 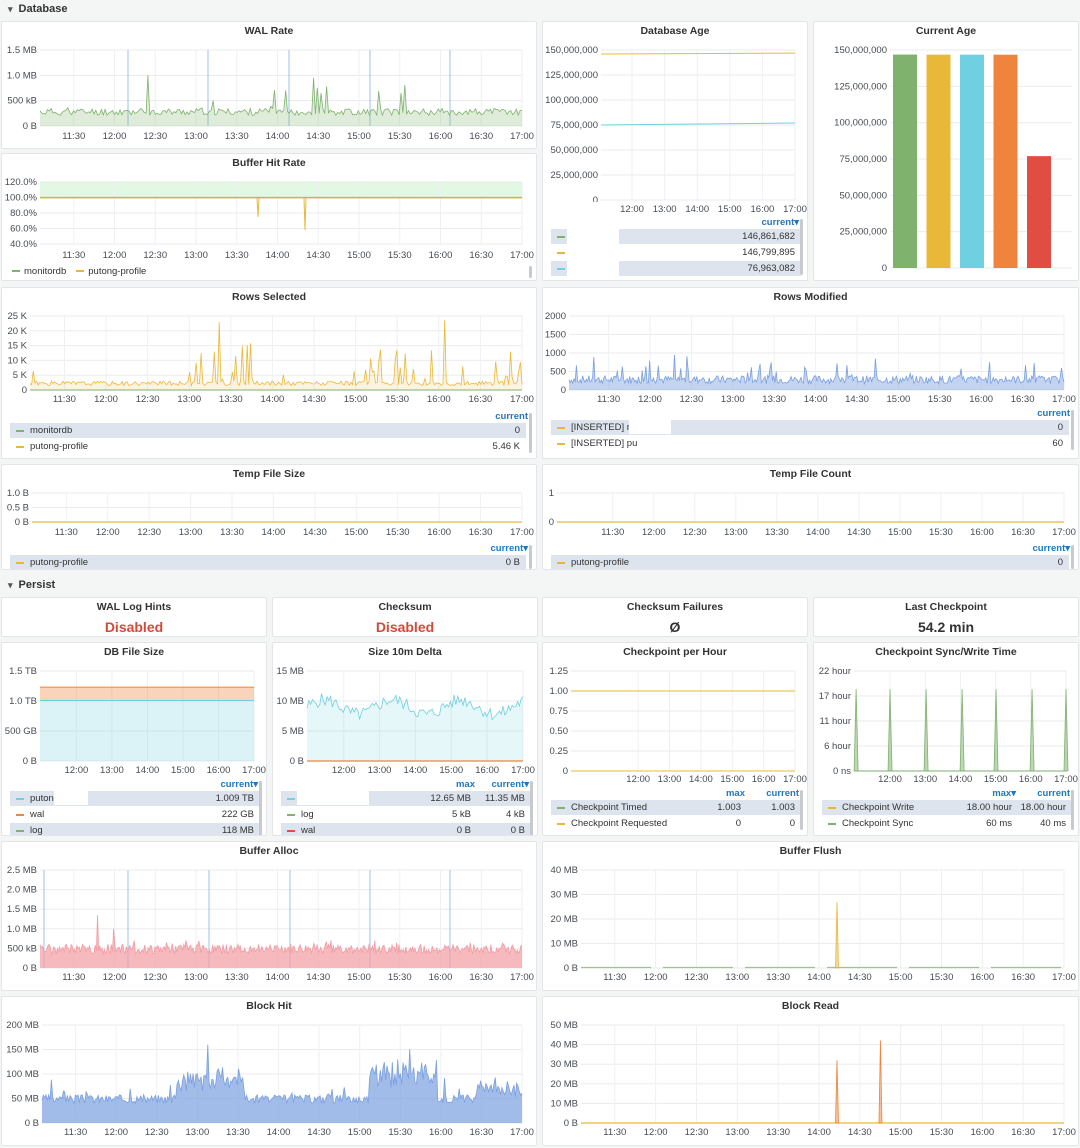 I want to click on panel-title: Checksum Failures, so click(x=675, y=607).